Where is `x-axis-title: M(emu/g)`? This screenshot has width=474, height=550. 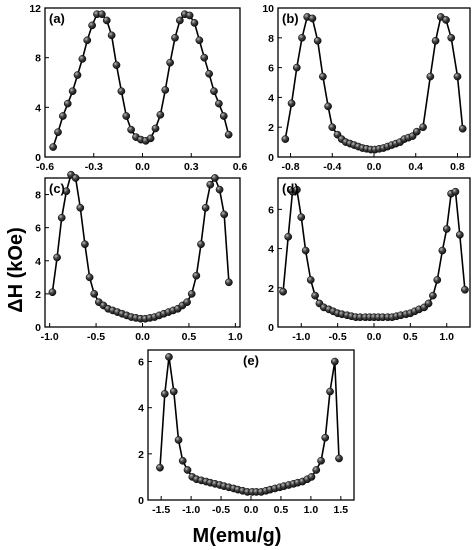 x-axis-title: M(emu/g) is located at coordinates (237, 536).